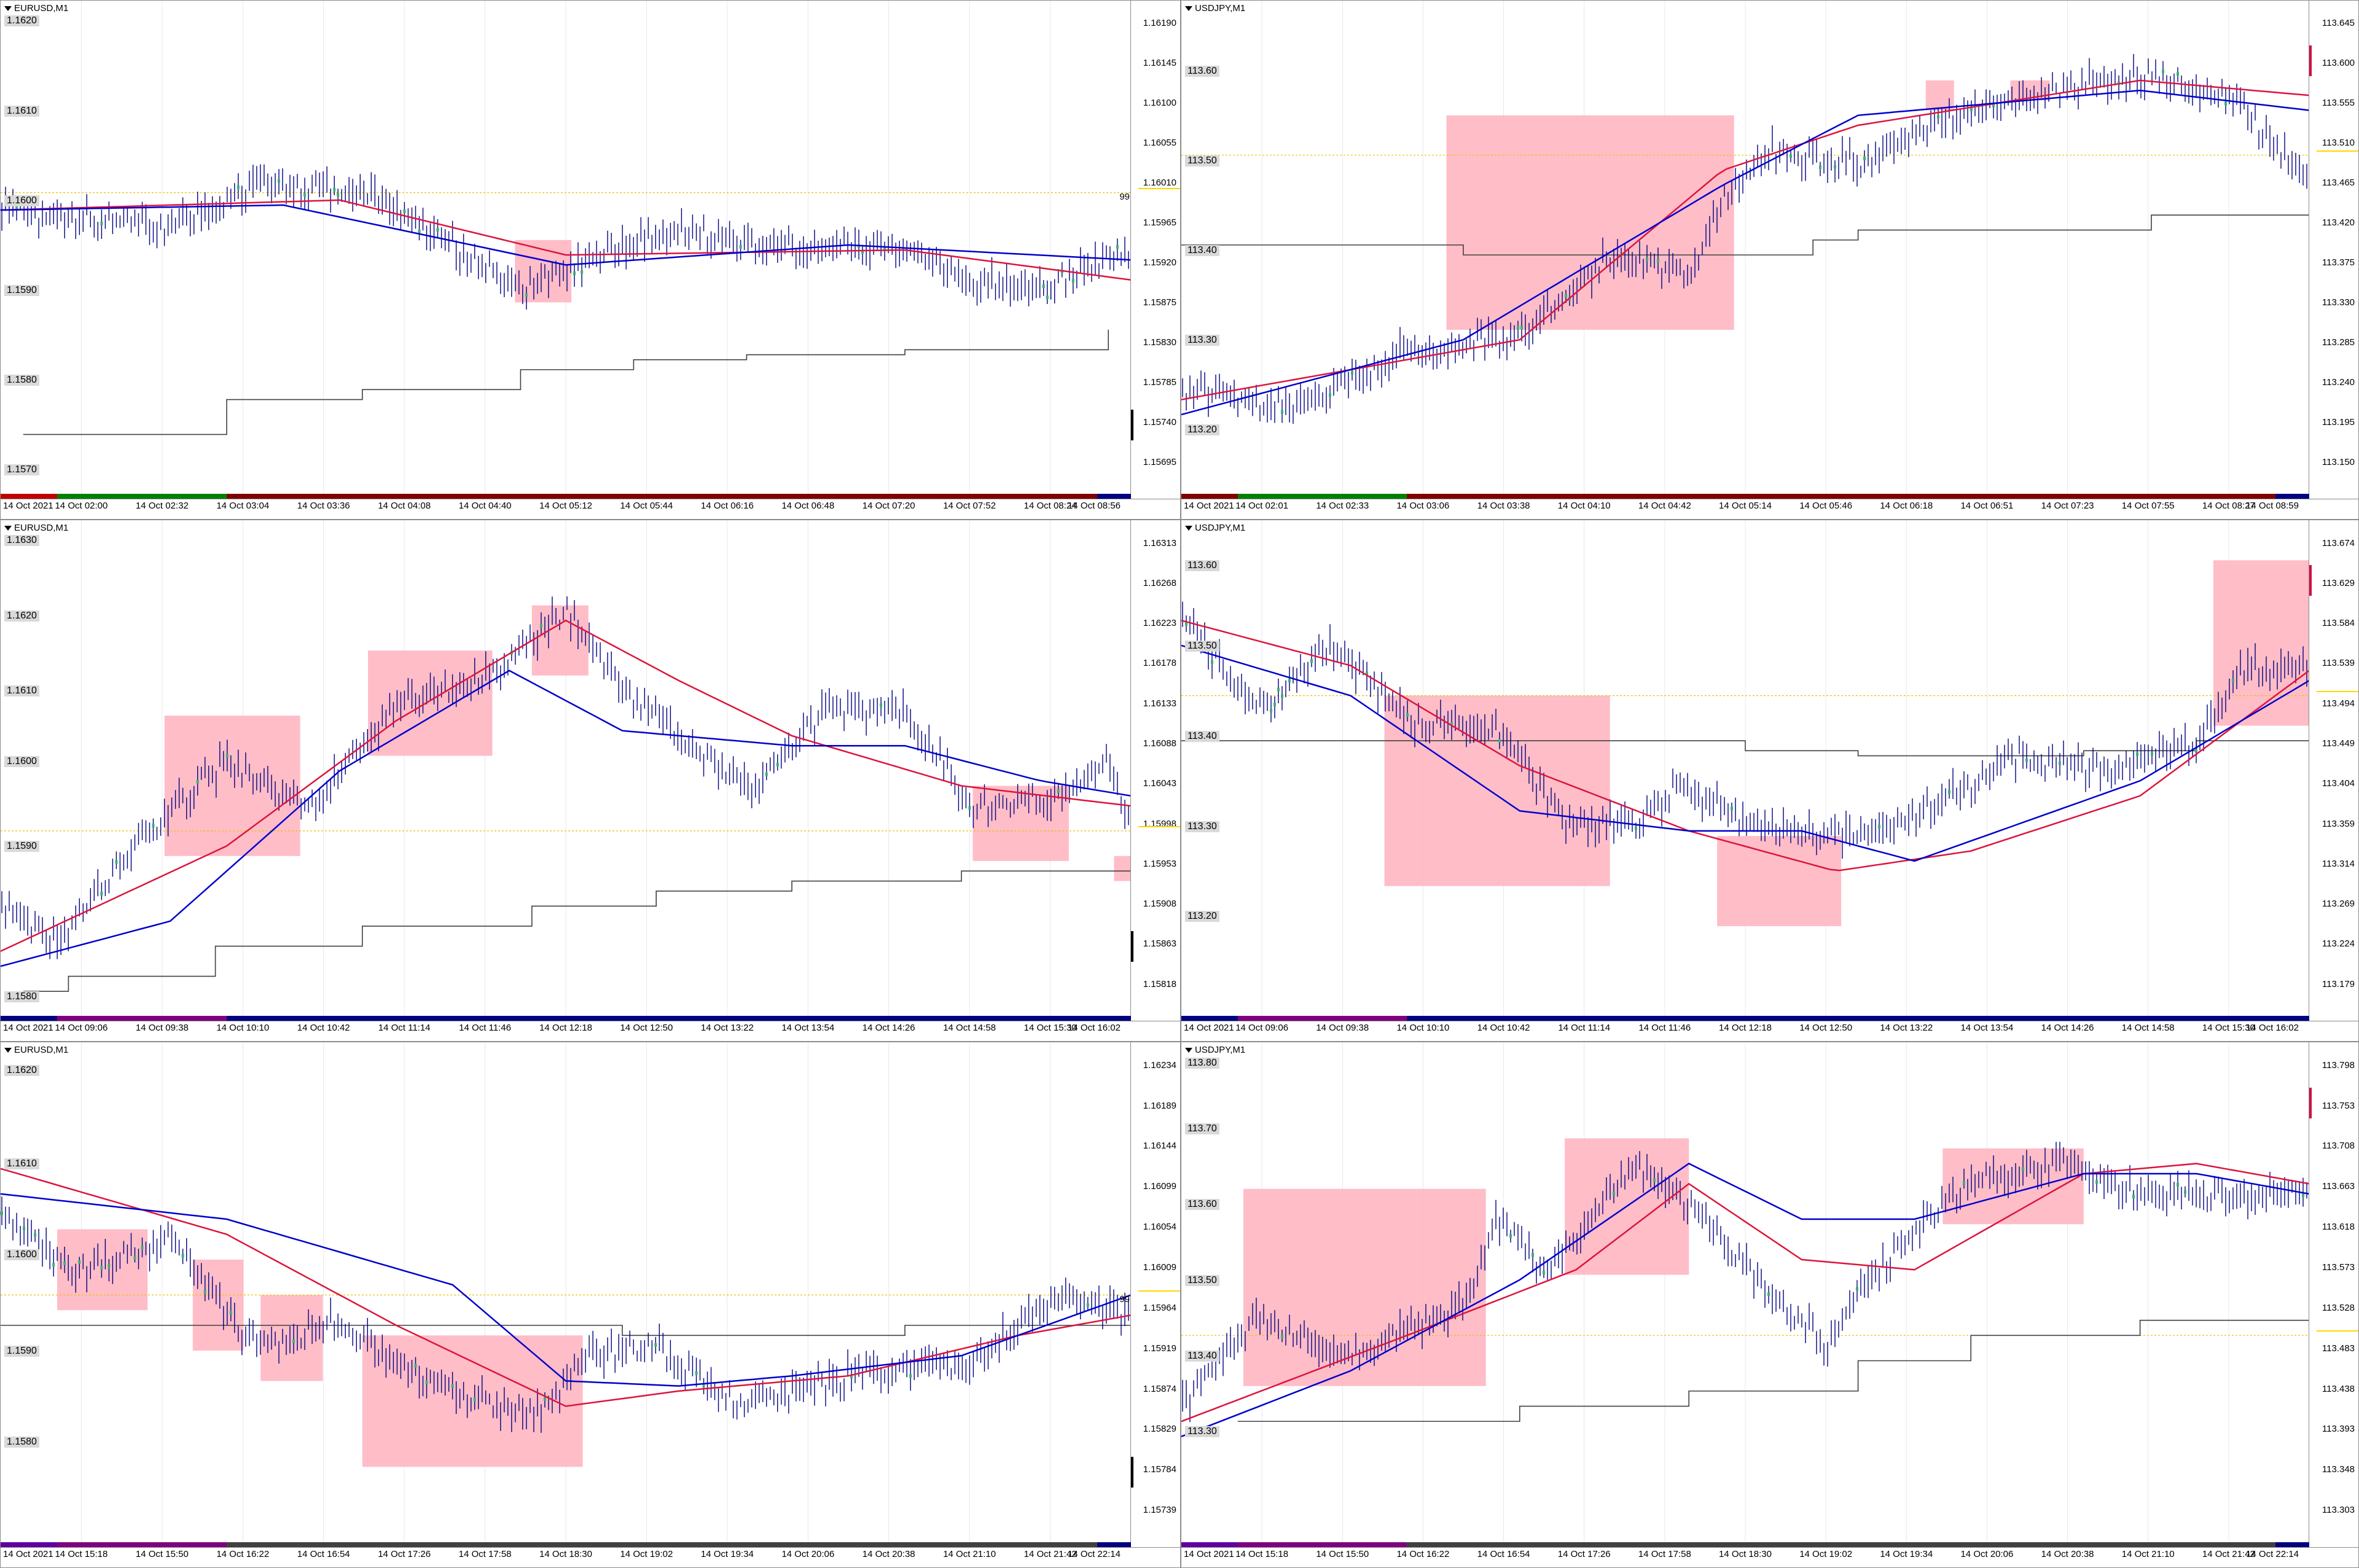 This screenshot has height=1568, width=2359. Describe the element at coordinates (81, 1554) in the screenshot. I see `time-axis-label: 14 Oct 15:18` at that location.